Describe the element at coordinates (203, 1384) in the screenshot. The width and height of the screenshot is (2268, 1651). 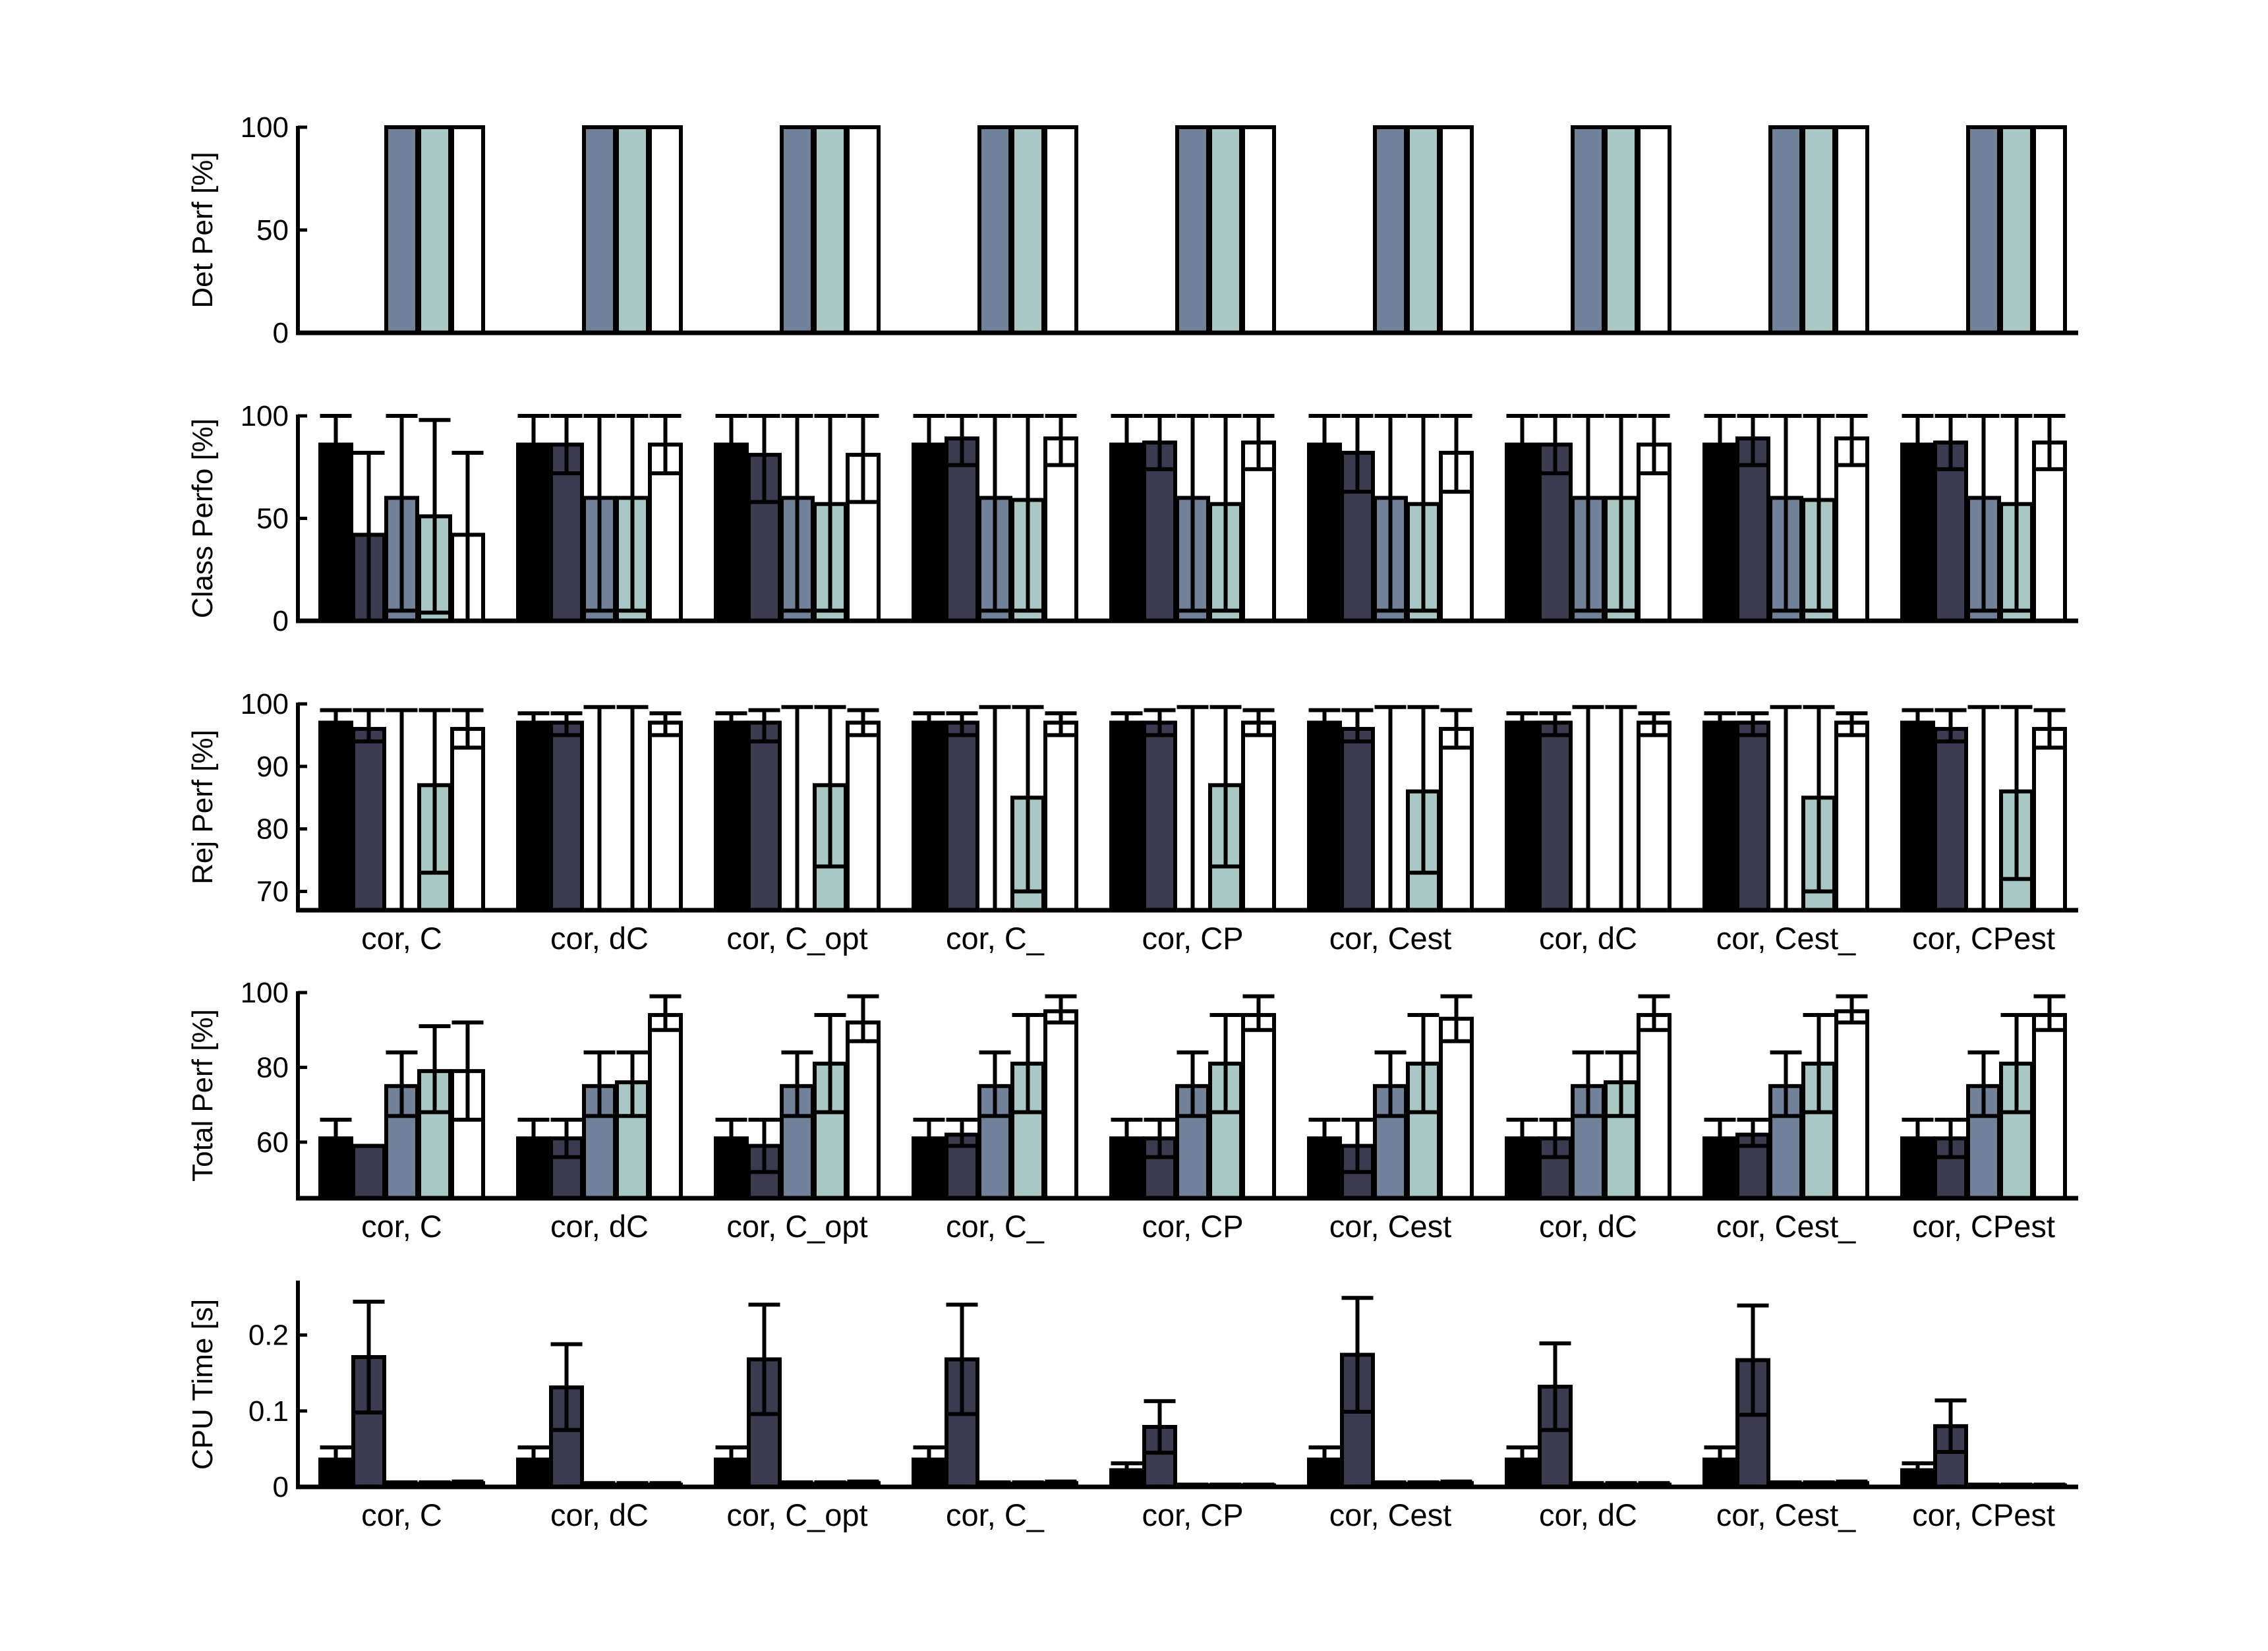
I see `y-axis-label: CPU Time [s]` at that location.